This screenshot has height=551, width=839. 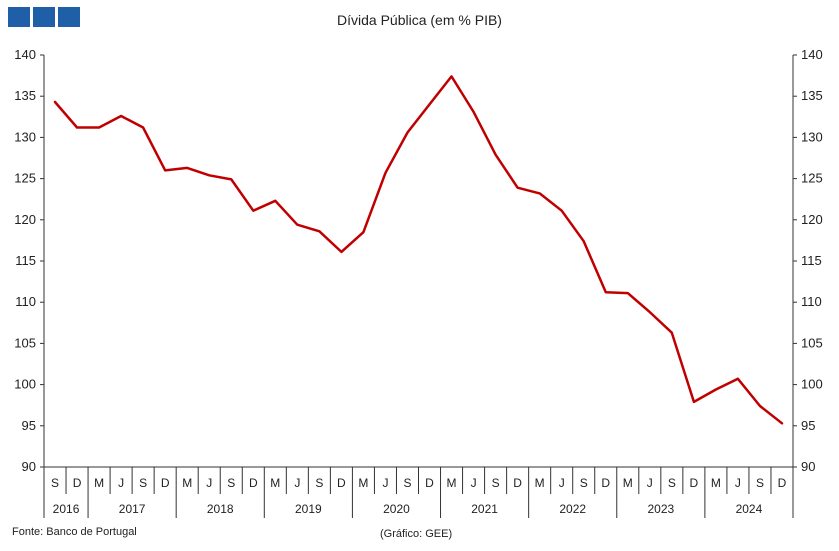 I want to click on y-tick-label-left: 90, so click(x=29, y=466).